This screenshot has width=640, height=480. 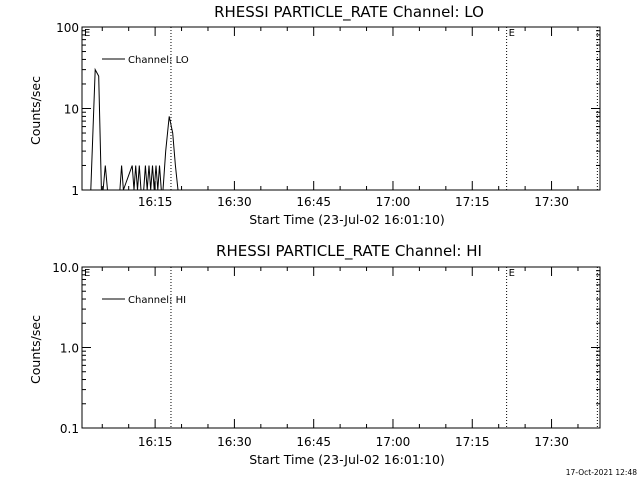 I want to click on legend-entry: Channel: HI, so click(x=157, y=300).